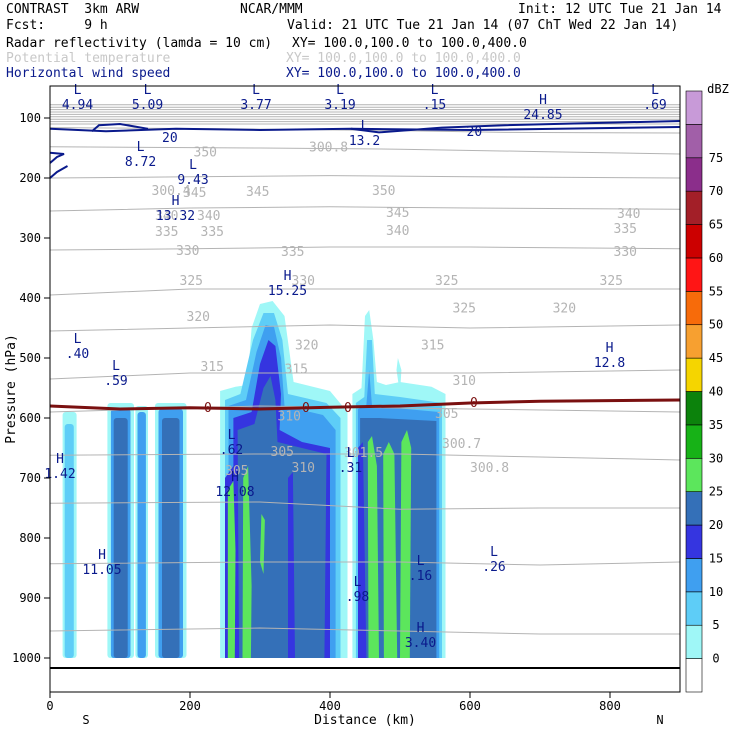  What do you see at coordinates (291, 565) in the screenshot?
I see `convective-band-east` at bounding box center [291, 565].